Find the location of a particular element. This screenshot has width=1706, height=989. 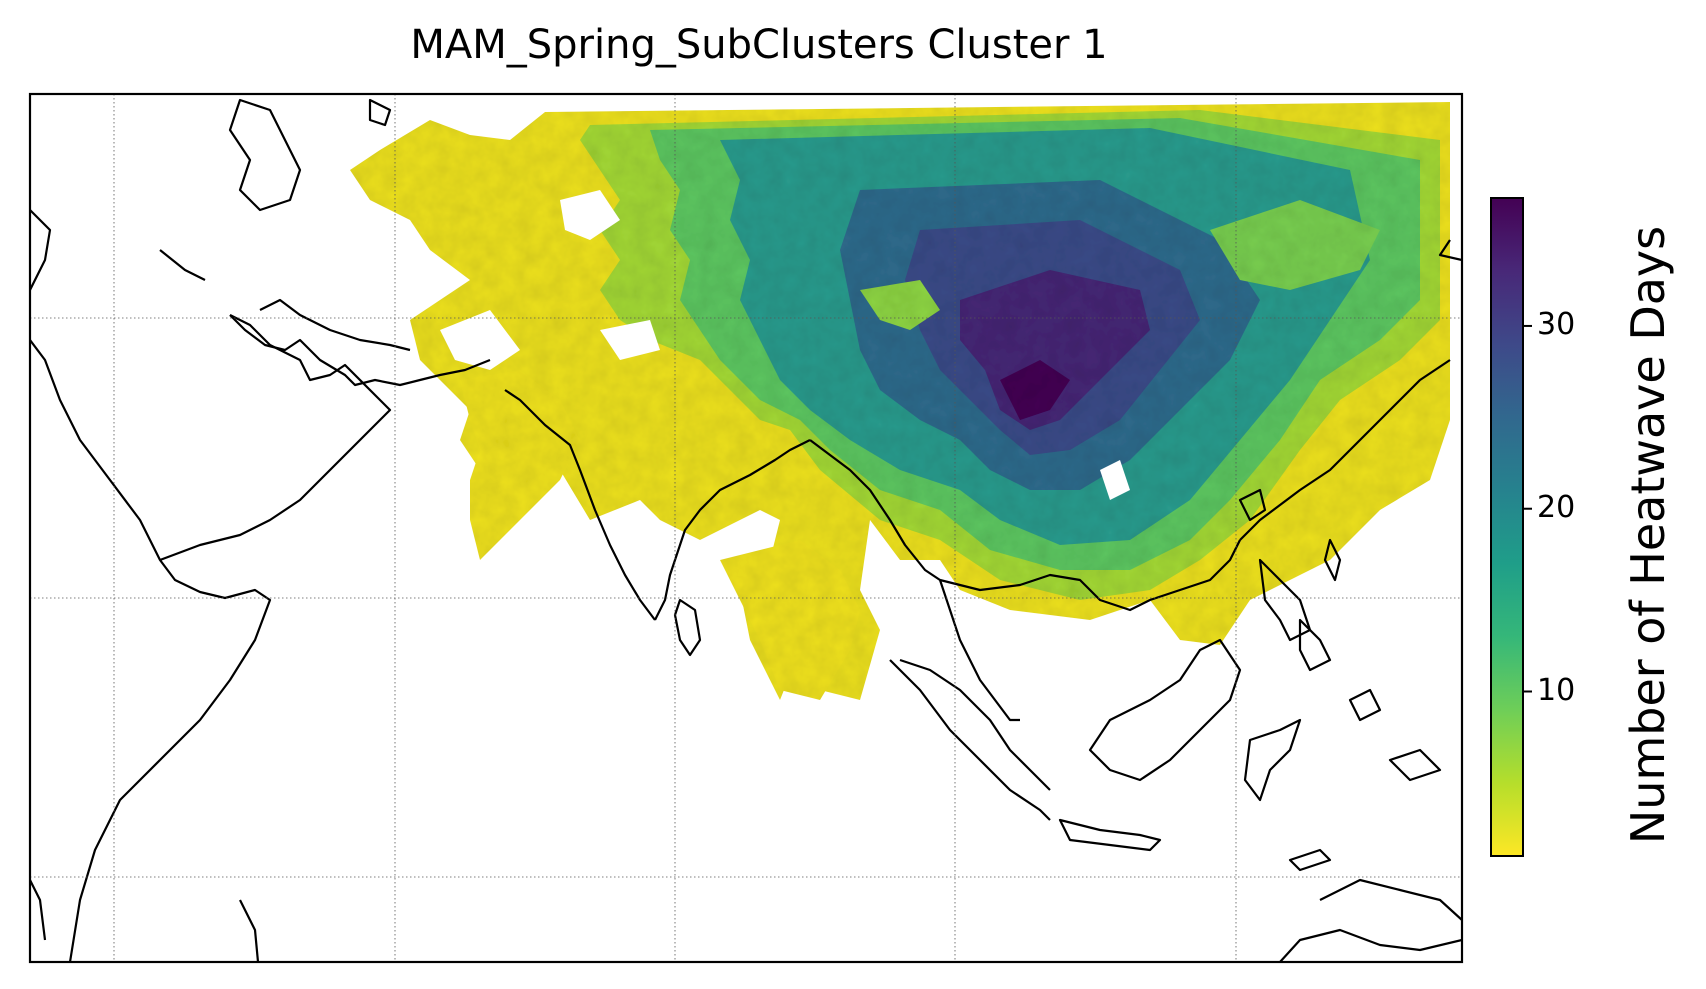

coast-persia is located at coordinates (335, 325).